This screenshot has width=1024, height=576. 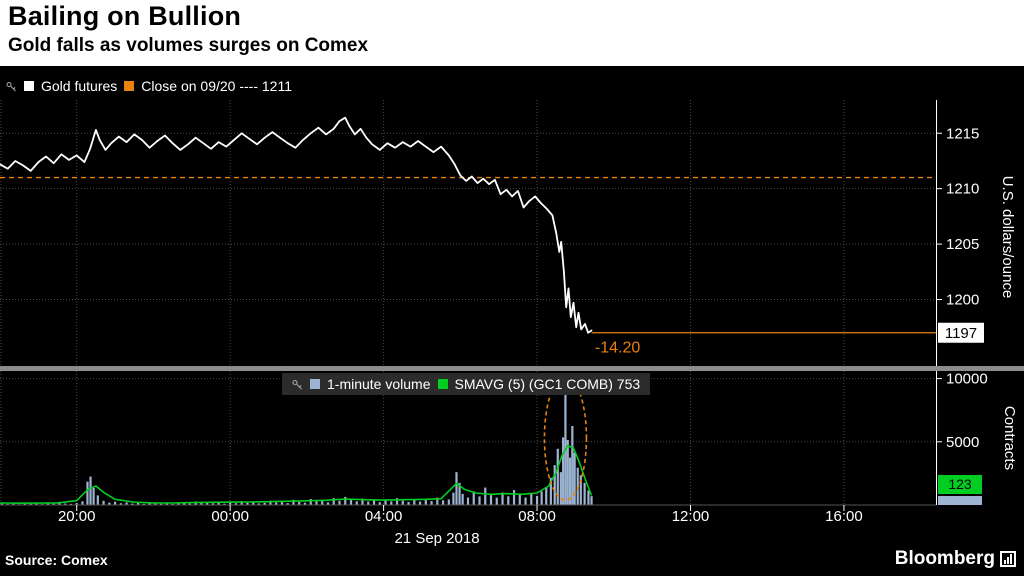 I want to click on time-tick-label: 04:00, so click(x=383, y=516).